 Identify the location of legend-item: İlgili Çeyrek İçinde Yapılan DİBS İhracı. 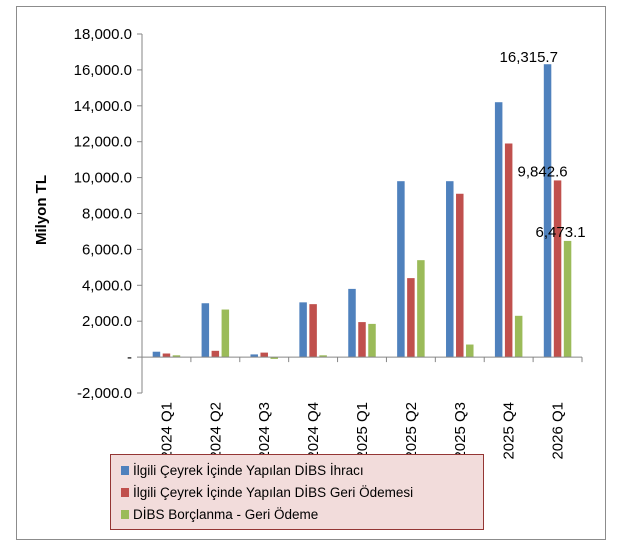
(302, 470).